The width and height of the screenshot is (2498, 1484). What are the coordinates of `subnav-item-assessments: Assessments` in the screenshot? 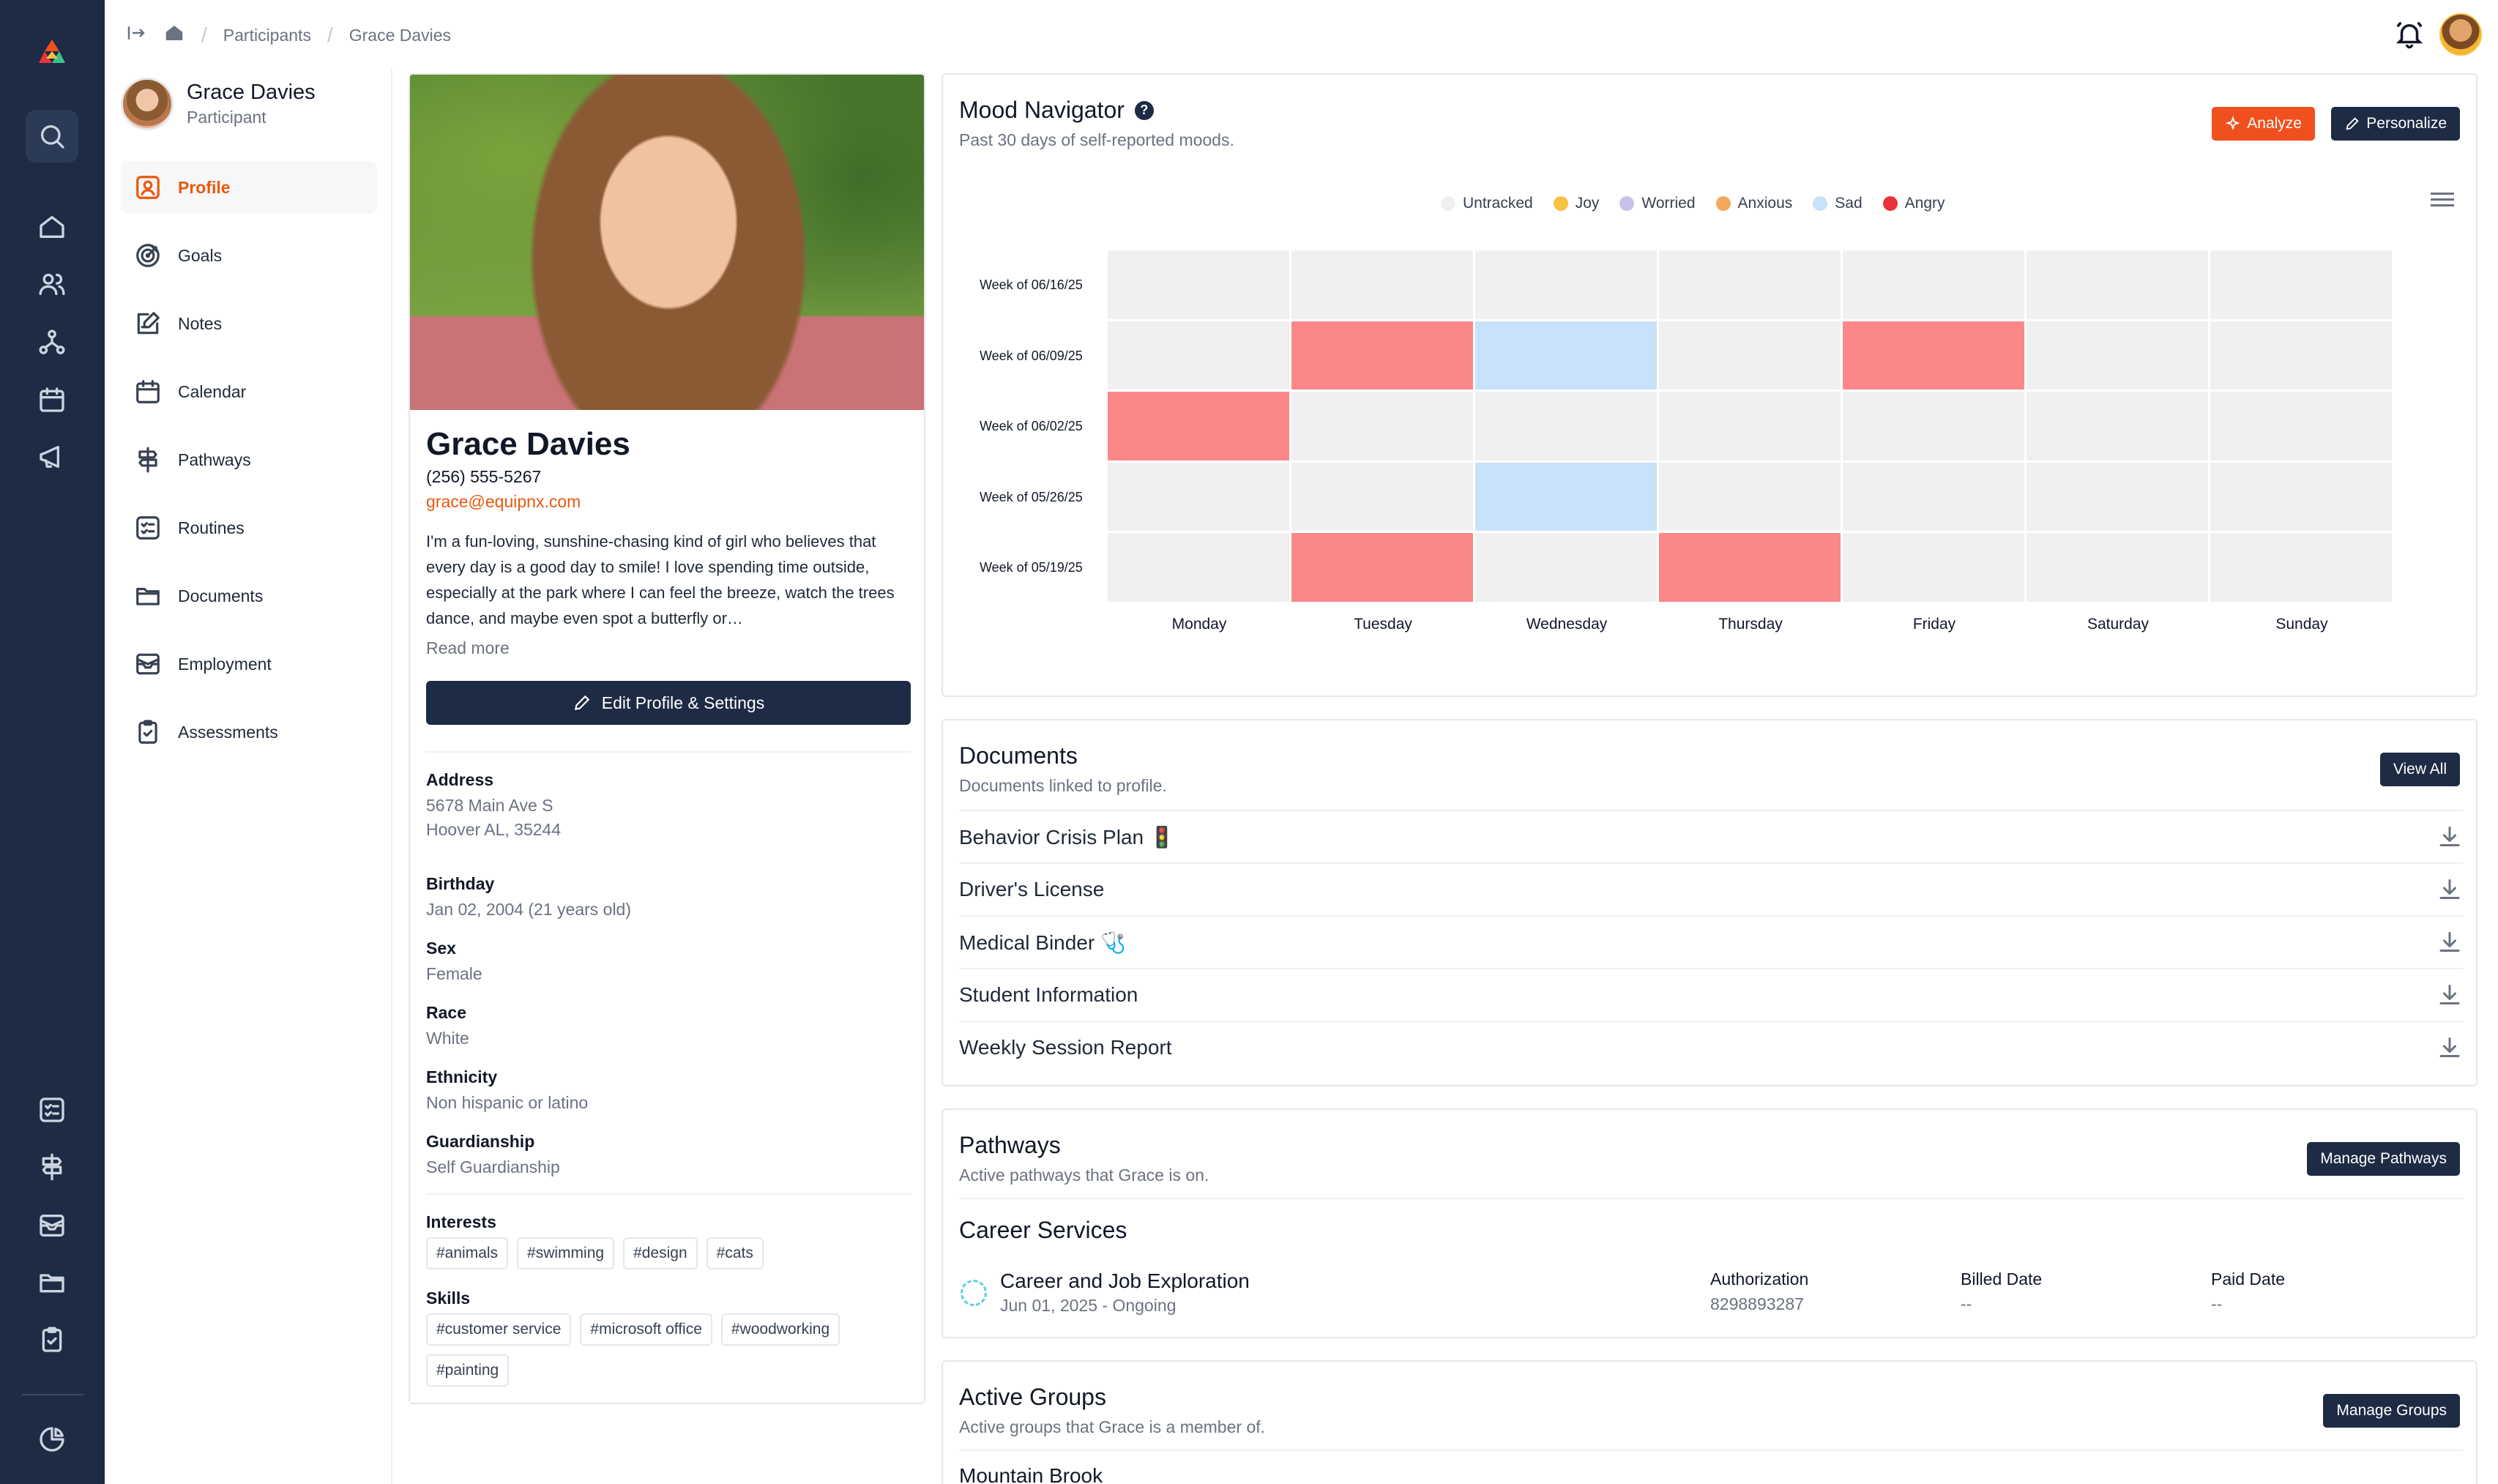 It's located at (249, 732).